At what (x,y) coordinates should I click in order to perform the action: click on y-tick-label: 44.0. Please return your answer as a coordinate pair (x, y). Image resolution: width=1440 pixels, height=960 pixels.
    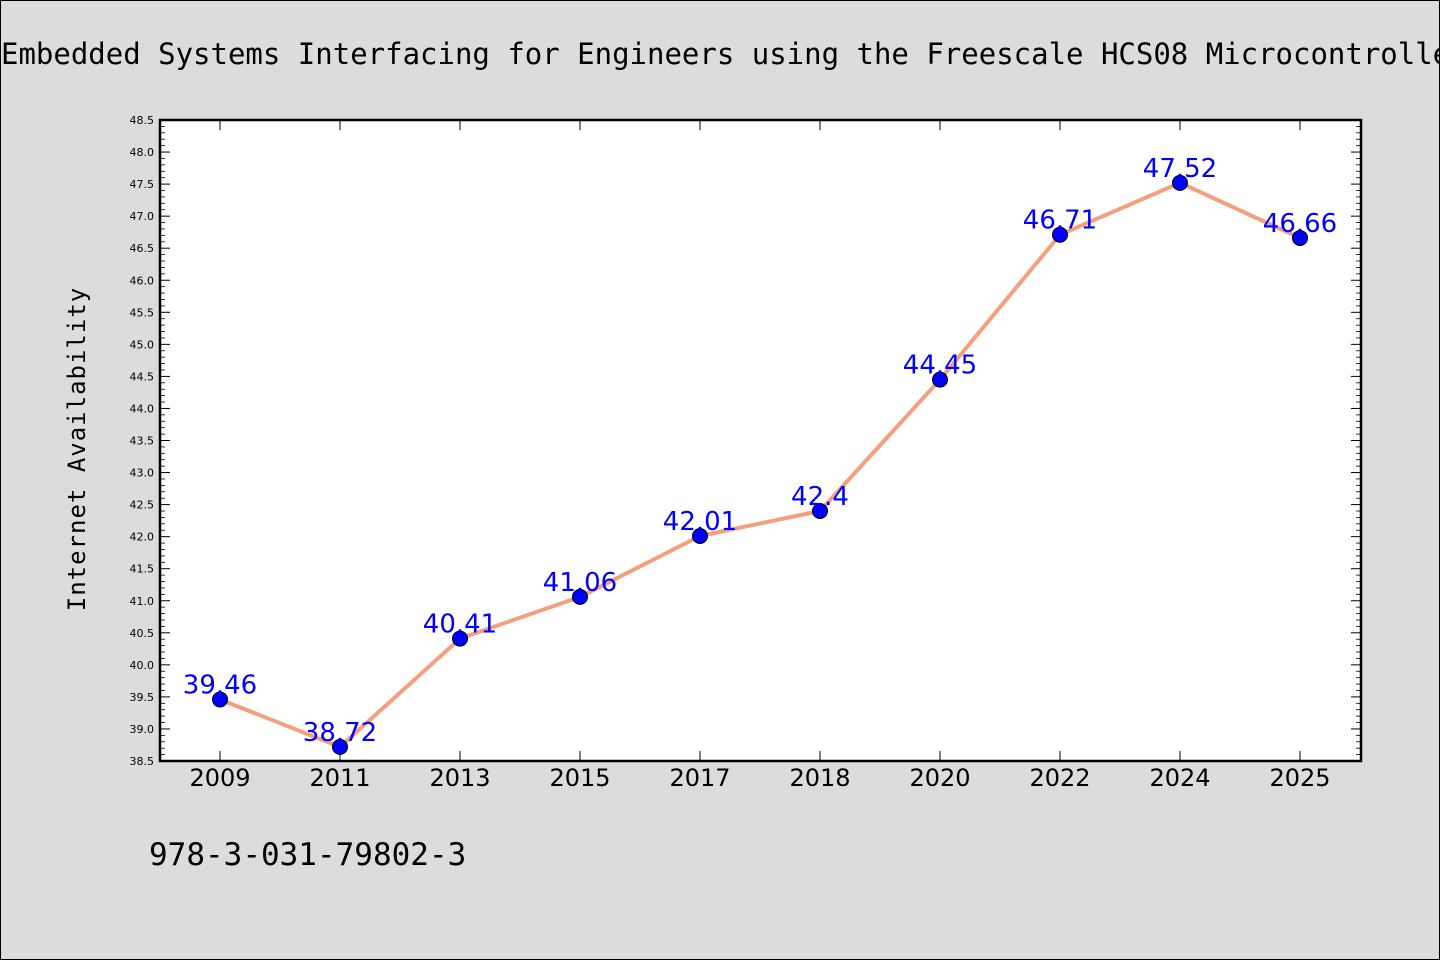
    Looking at the image, I should click on (142, 408).